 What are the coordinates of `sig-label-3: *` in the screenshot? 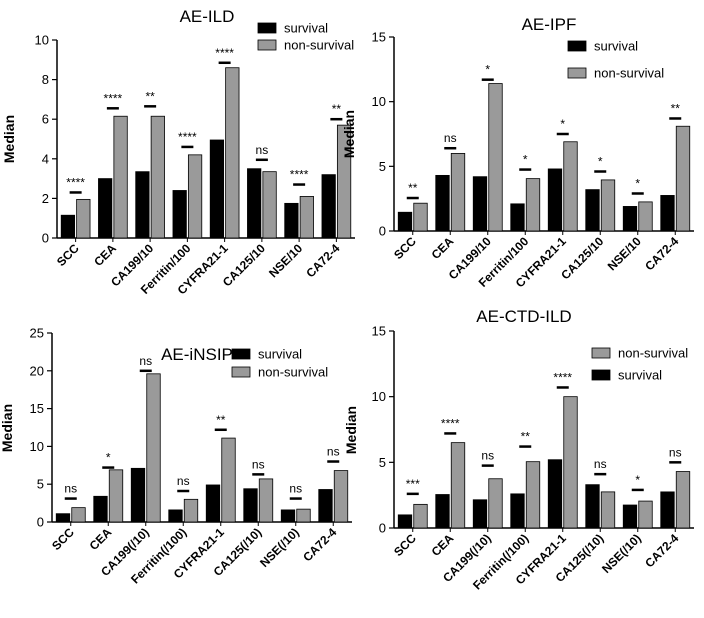 It's located at (525, 160).